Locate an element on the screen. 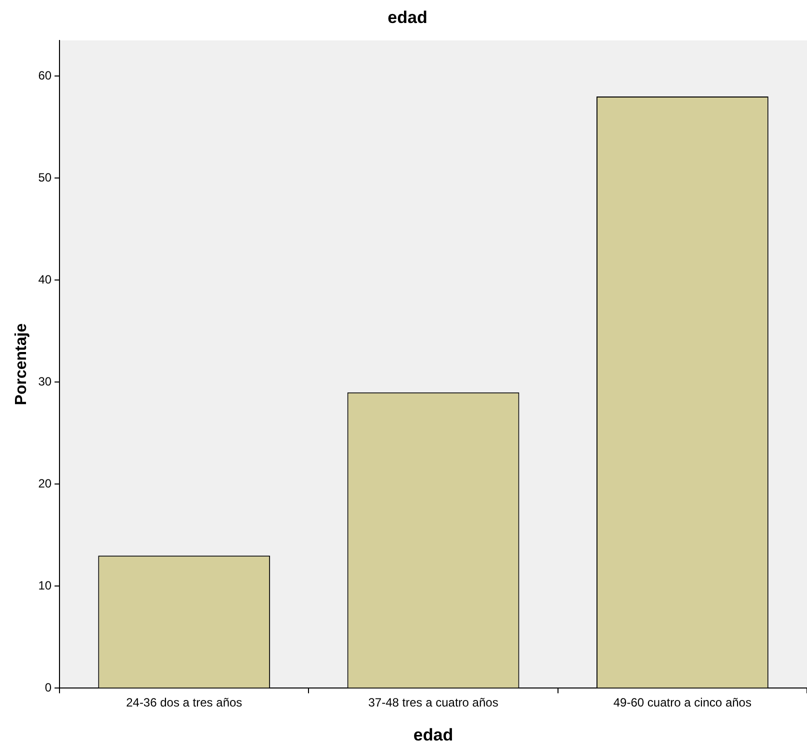 The width and height of the screenshot is (807, 754). y-tick-label: 10 is located at coordinates (45, 585).